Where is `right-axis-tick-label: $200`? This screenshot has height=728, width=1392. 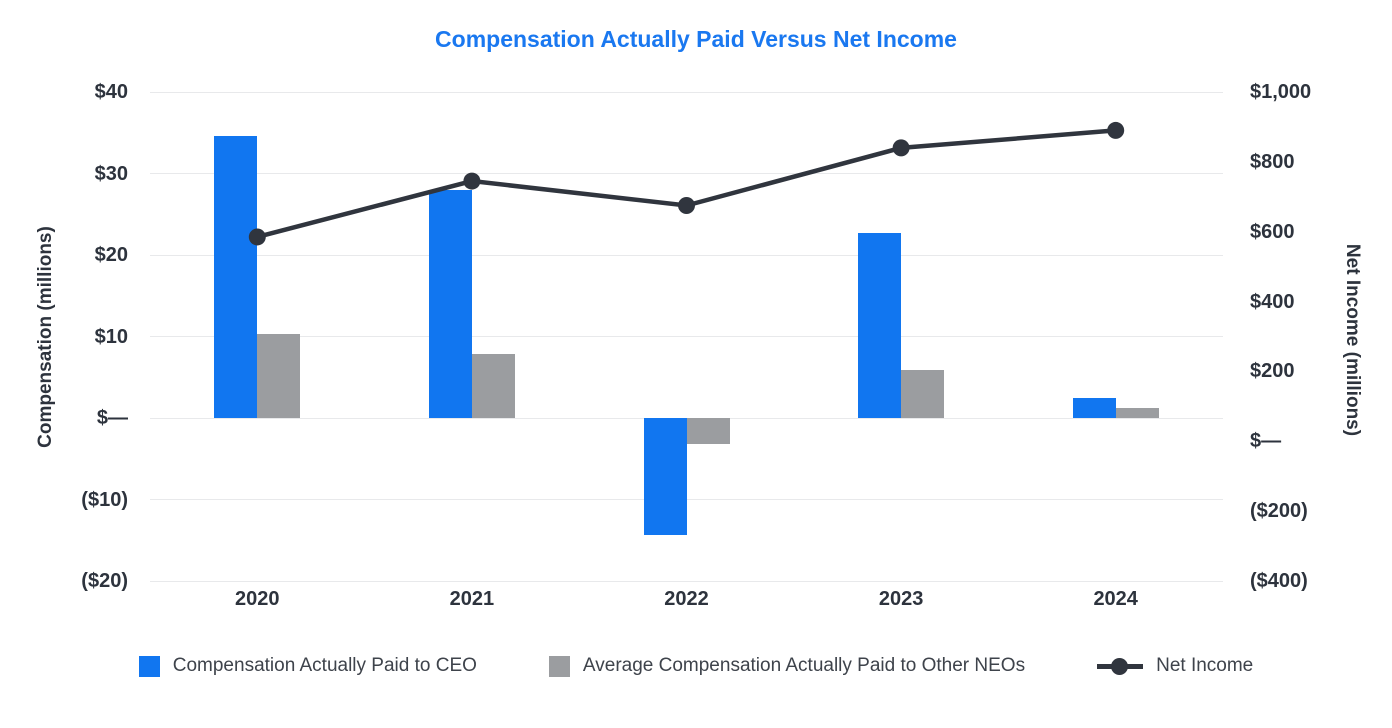 right-axis-tick-label: $200 is located at coordinates (1272, 371).